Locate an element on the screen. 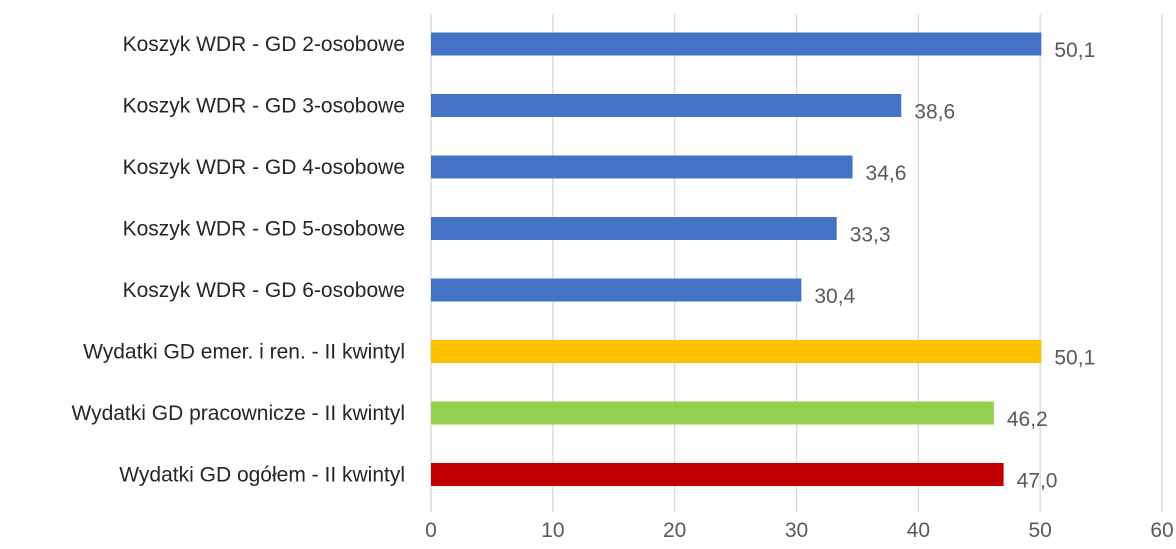 Image resolution: width=1176 pixels, height=549 pixels. category-label: Koszyk WDR - GD 3-osobowe is located at coordinates (264, 106).